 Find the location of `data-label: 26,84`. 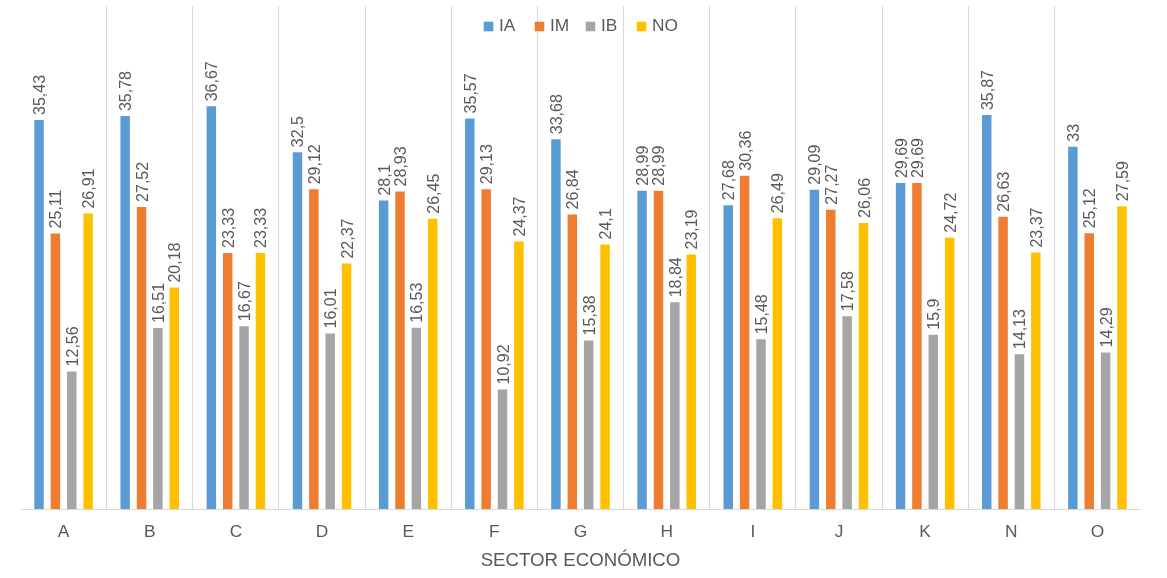

data-label: 26,84 is located at coordinates (573, 189).